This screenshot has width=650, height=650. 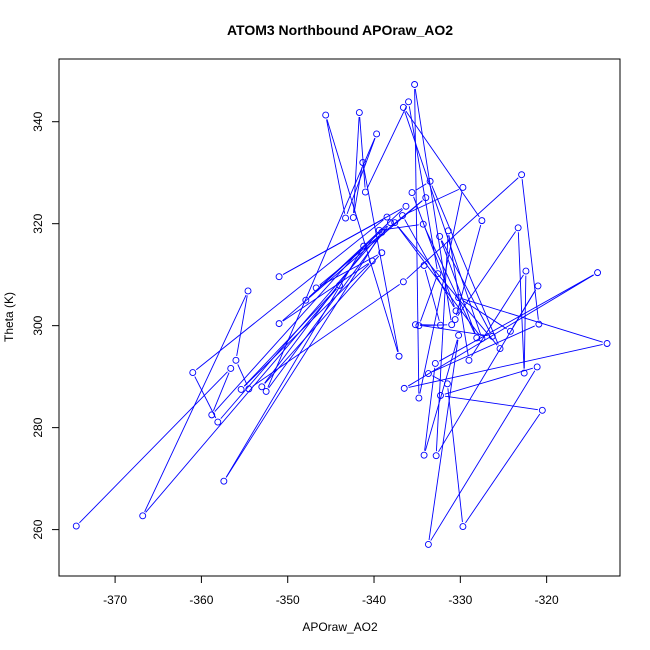 What do you see at coordinates (38, 121) in the screenshot?
I see `y-tick-label: 340` at bounding box center [38, 121].